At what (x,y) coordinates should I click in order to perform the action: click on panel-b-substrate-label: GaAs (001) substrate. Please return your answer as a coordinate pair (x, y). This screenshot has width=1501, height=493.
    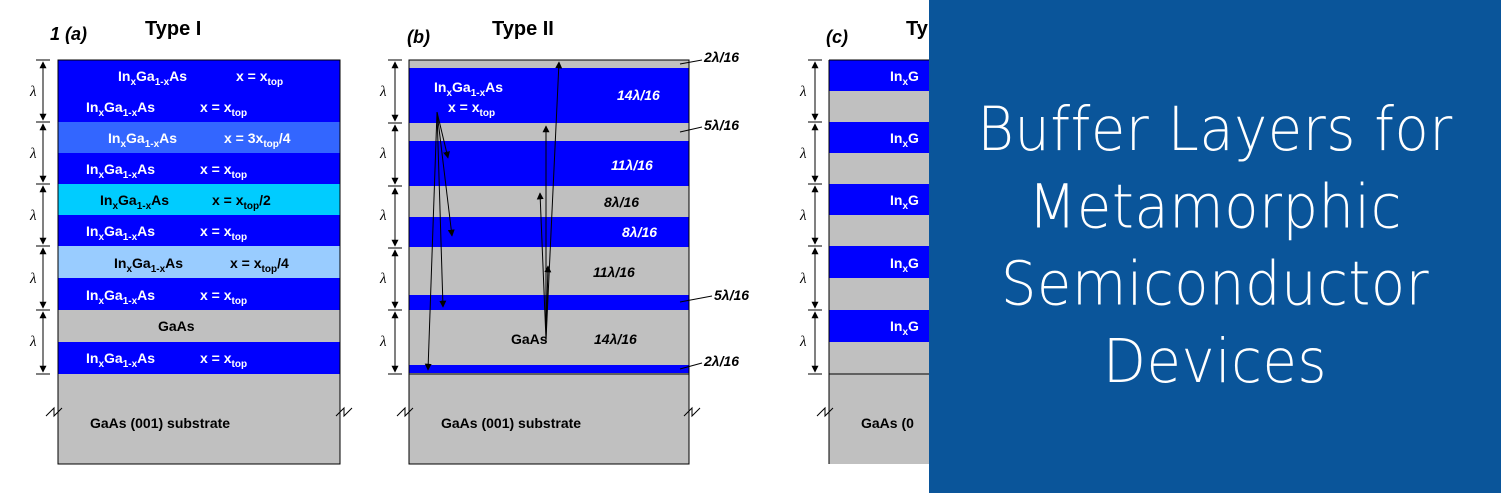
    Looking at the image, I should click on (511, 423).